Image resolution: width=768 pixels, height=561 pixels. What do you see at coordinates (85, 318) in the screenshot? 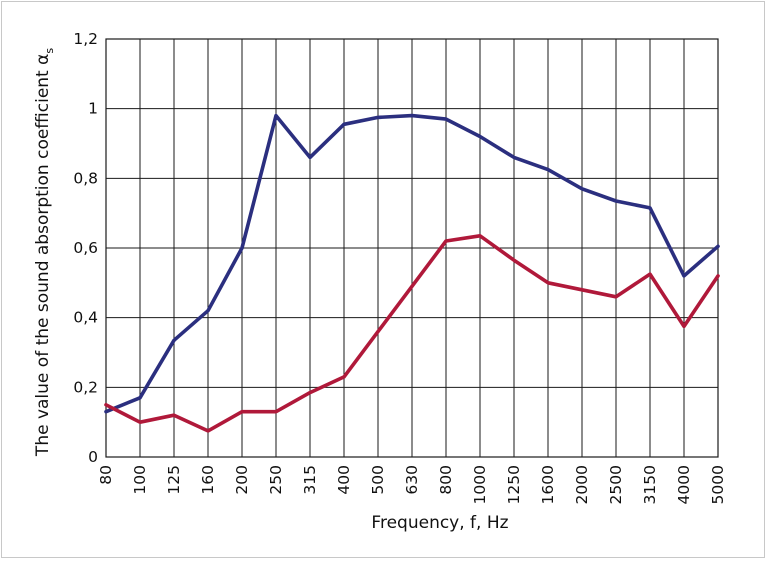
I see `y-tick-label: 0,4` at bounding box center [85, 318].